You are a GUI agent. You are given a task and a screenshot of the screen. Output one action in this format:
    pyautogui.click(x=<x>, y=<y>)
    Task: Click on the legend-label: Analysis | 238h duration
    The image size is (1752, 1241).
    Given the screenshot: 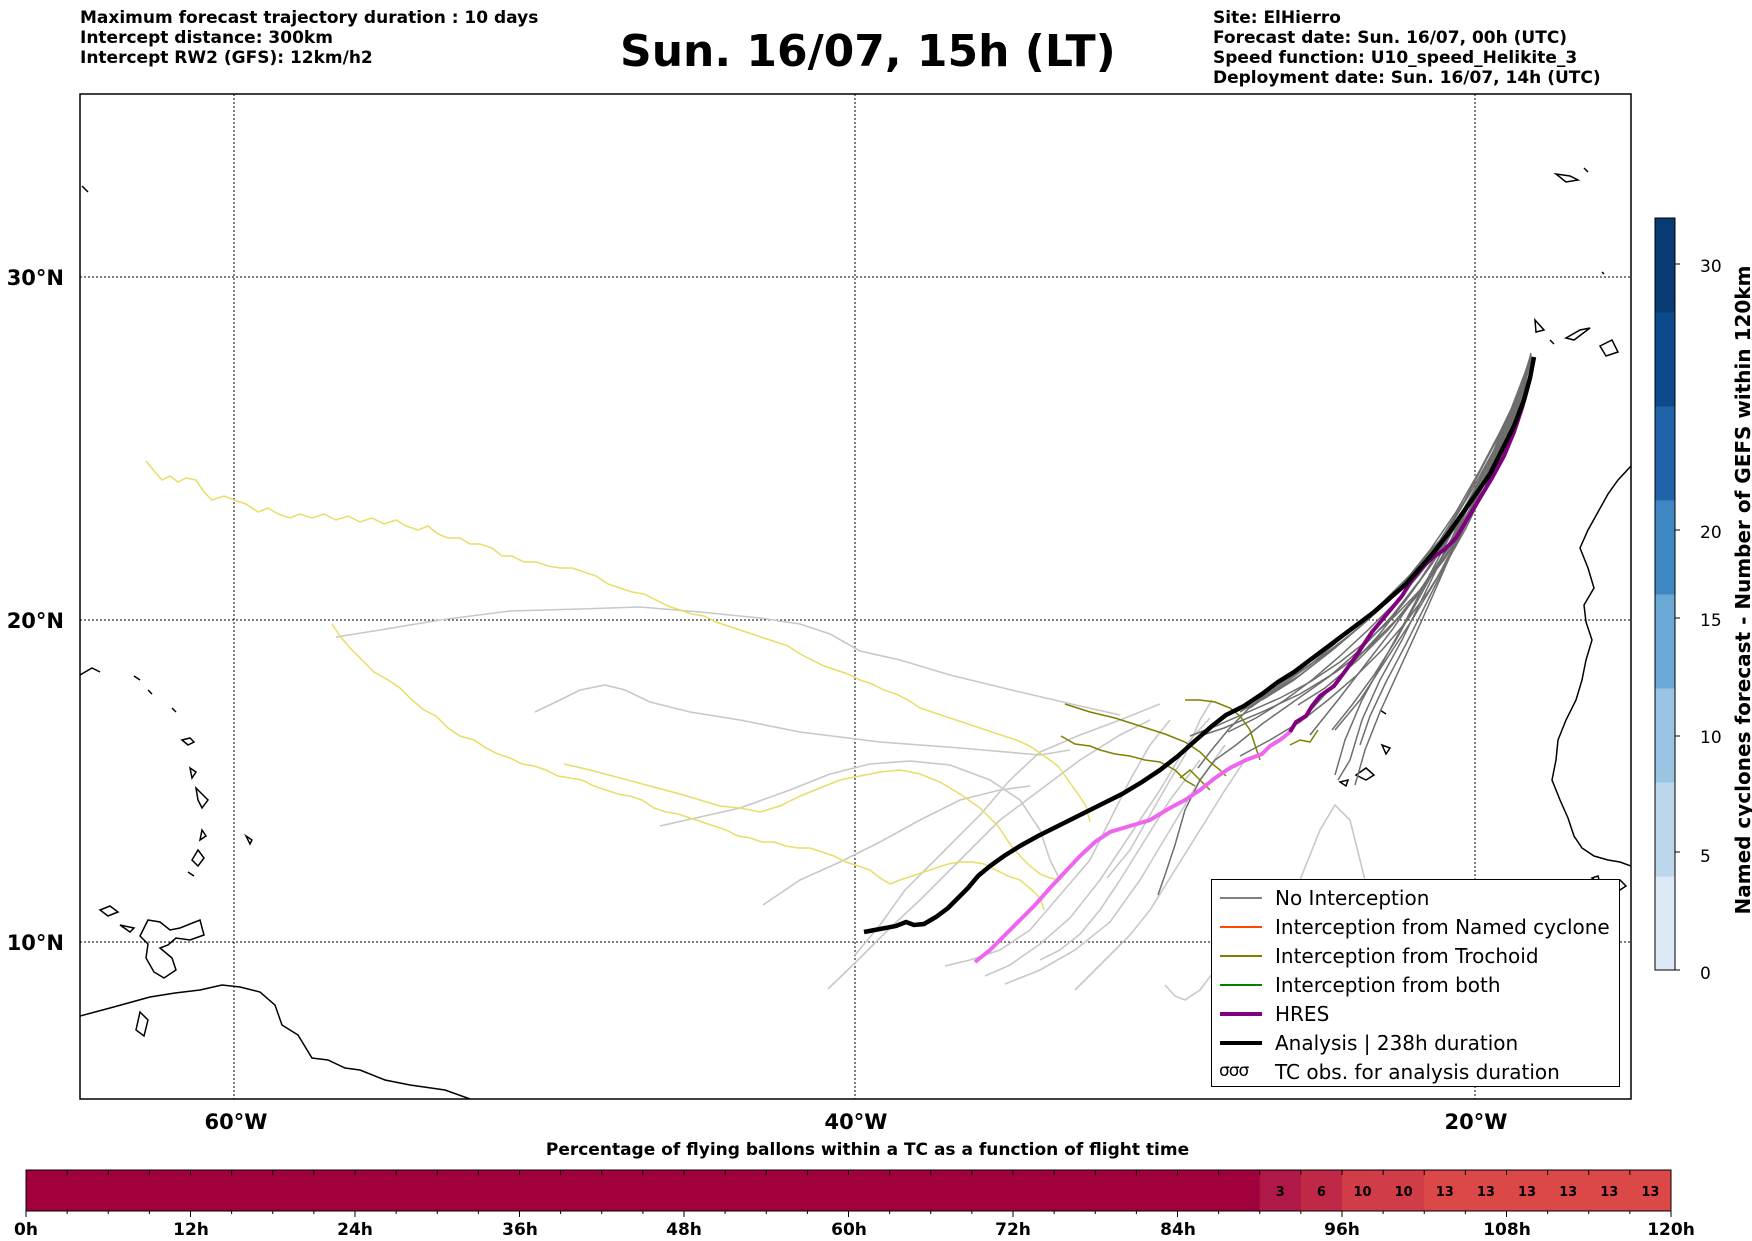 What is the action you would take?
    pyautogui.click(x=1397, y=1043)
    